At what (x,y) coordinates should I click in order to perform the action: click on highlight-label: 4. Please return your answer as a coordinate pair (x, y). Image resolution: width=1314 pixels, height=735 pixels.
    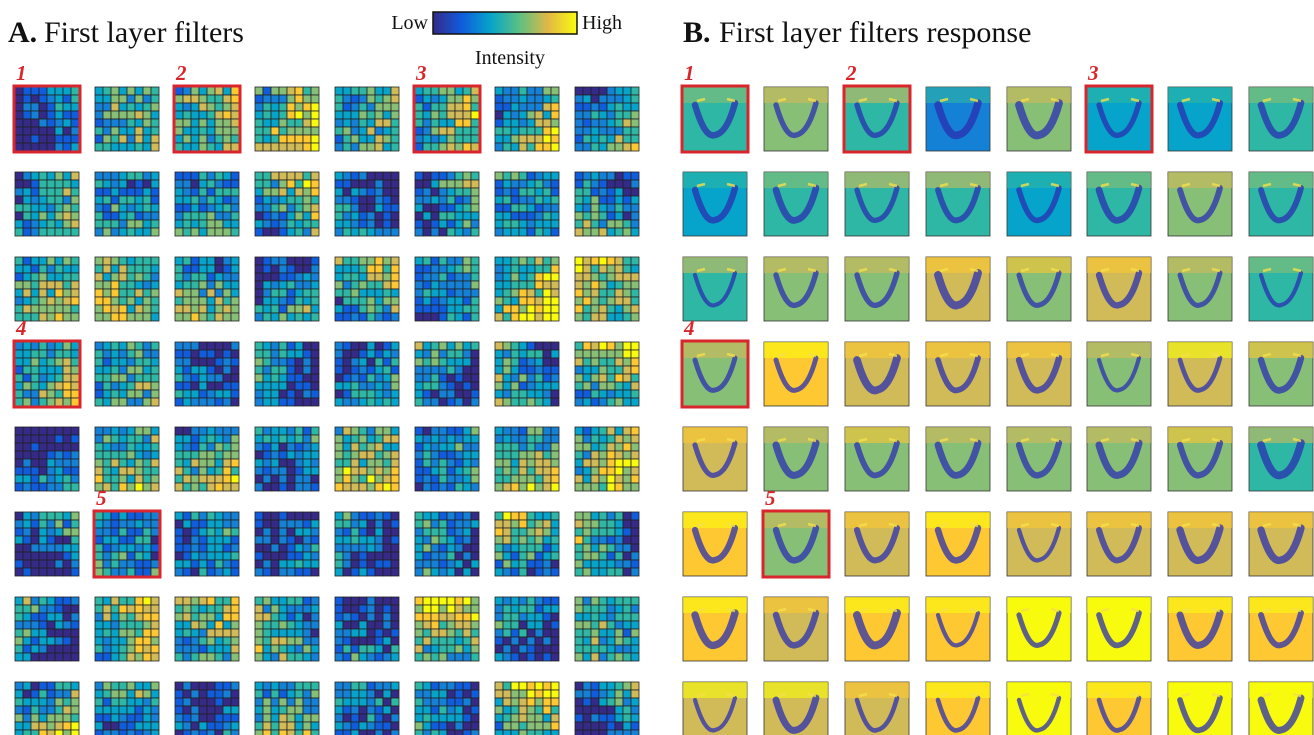
    Looking at the image, I should click on (689, 328).